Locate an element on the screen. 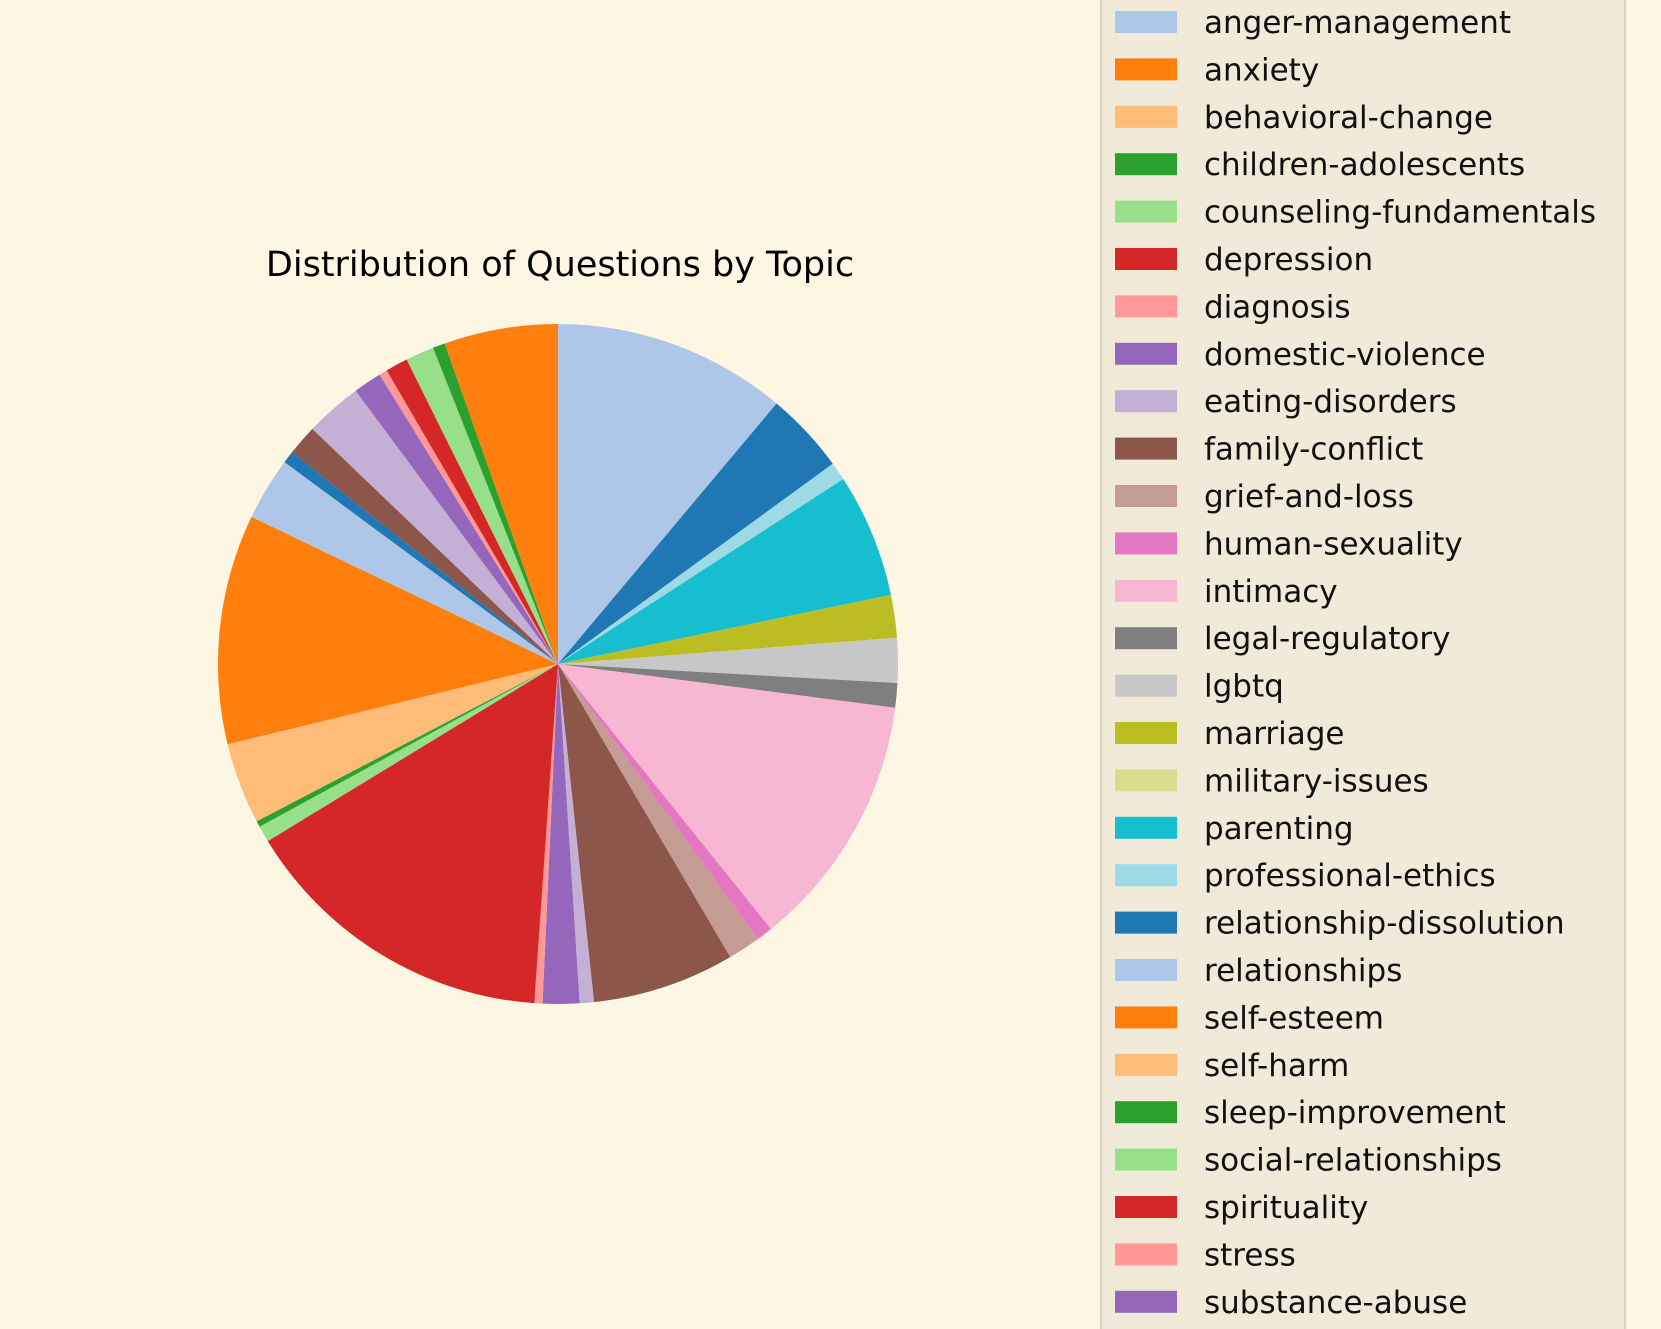  pie-slice-domestic-violence is located at coordinates (727, 797).